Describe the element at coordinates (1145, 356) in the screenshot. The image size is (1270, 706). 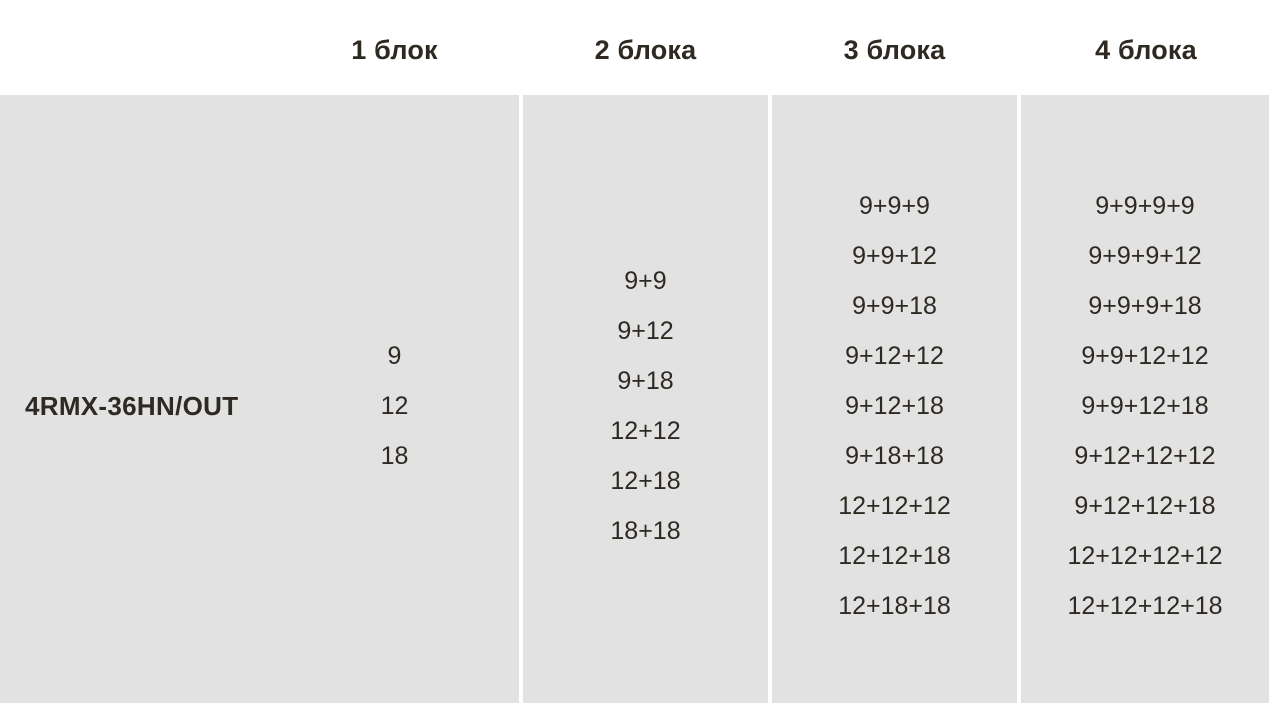
I see `combination-value: 9+9+12+12` at that location.